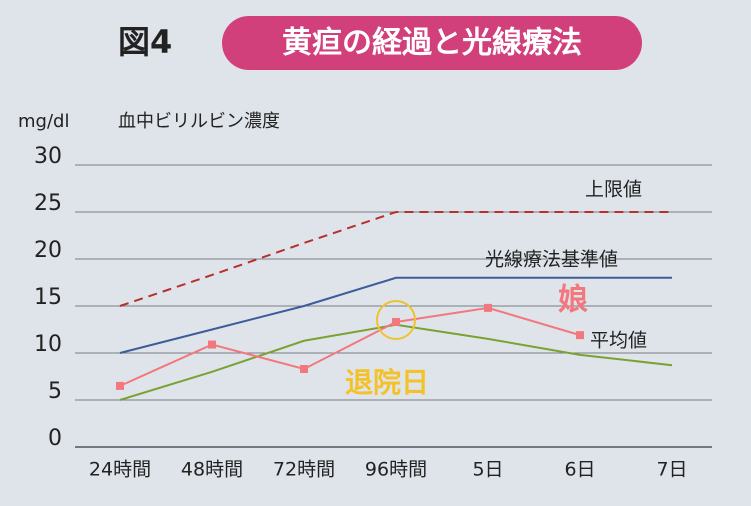  Describe the element at coordinates (304, 470) in the screenshot. I see `x-tick-label: 72時間` at that location.